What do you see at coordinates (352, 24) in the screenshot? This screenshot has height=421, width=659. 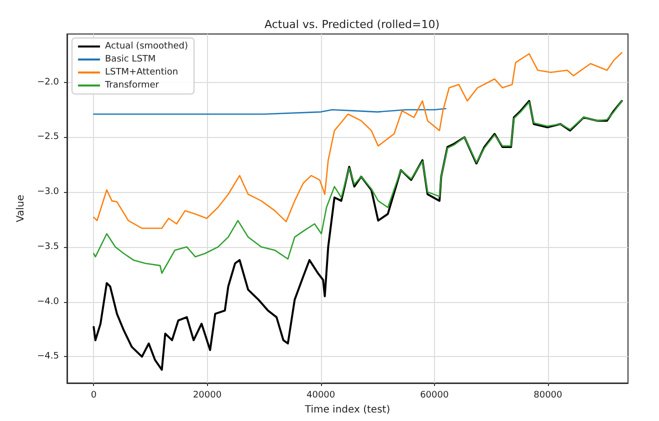 I see `chart-title: Actual vs. Predicted (rolled=10)` at bounding box center [352, 24].